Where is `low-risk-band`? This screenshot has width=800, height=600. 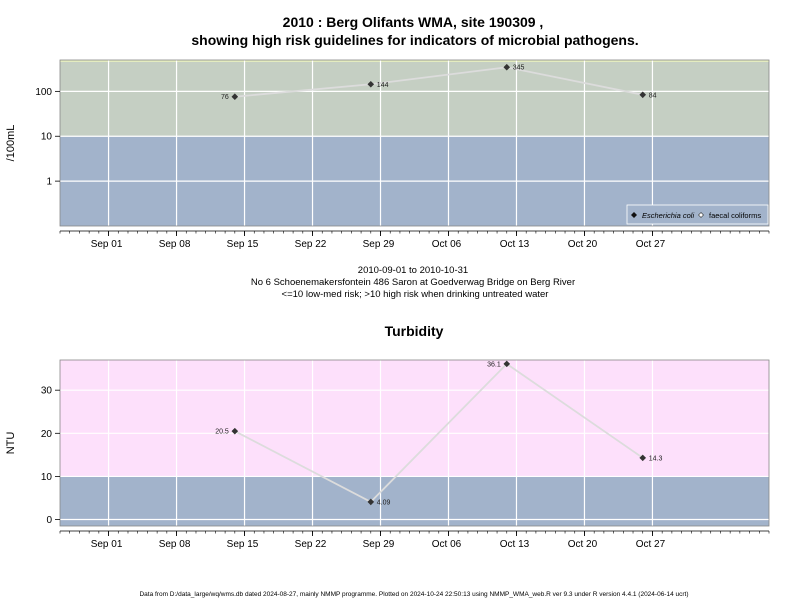 low-risk-band is located at coordinates (414, 501).